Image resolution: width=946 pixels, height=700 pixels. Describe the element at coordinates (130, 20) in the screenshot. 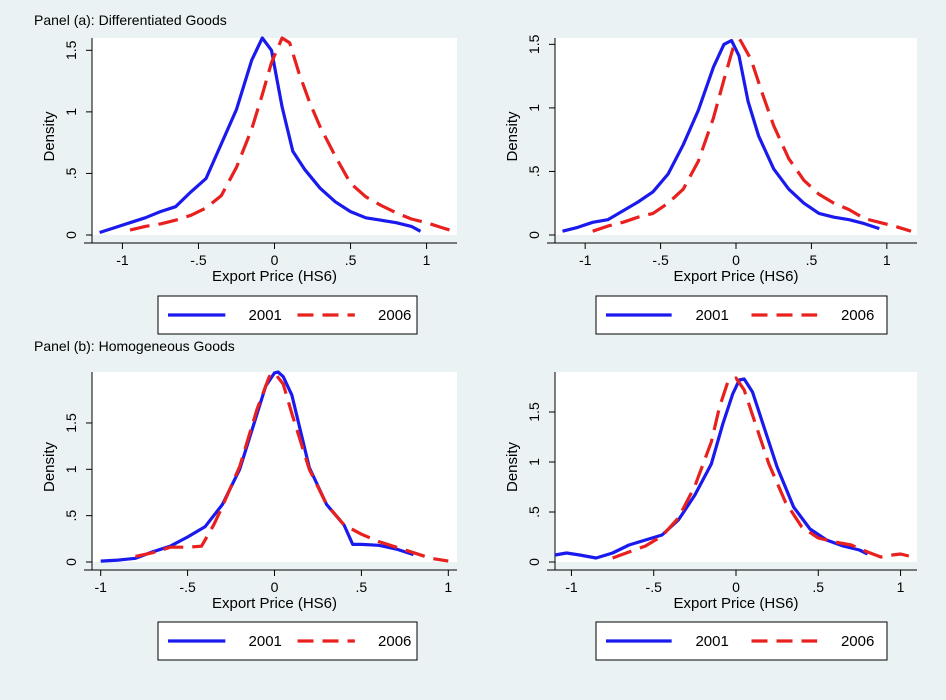

I see `panel-a-label: Panel (a): Differentiated Goods` at that location.